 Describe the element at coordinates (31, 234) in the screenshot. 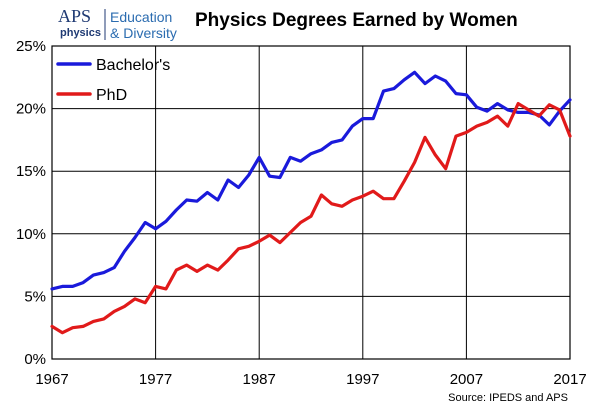

I see `y-tick-label: 10%` at that location.